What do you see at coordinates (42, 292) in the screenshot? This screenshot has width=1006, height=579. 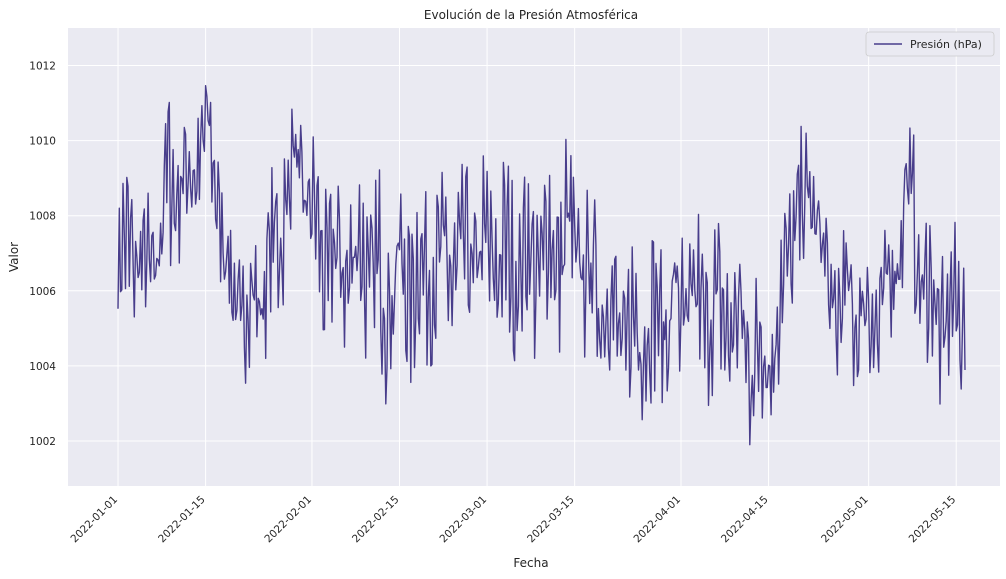 I see `y-tick-label: 1006` at bounding box center [42, 292].